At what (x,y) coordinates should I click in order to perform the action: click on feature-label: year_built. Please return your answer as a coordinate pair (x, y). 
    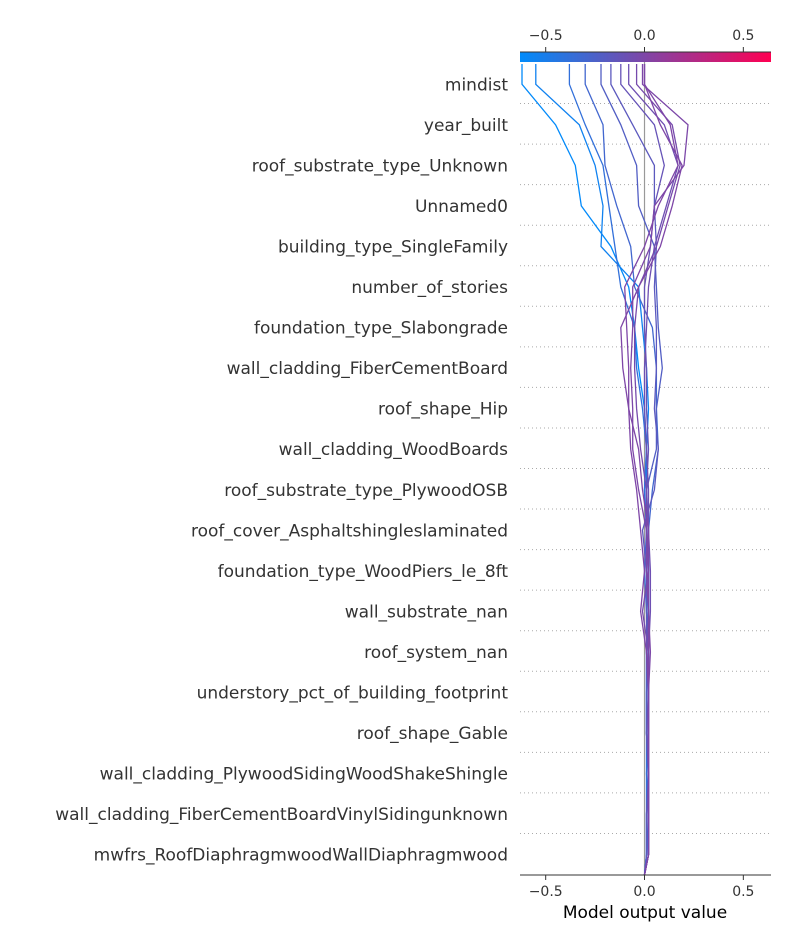
    Looking at the image, I should click on (466, 126).